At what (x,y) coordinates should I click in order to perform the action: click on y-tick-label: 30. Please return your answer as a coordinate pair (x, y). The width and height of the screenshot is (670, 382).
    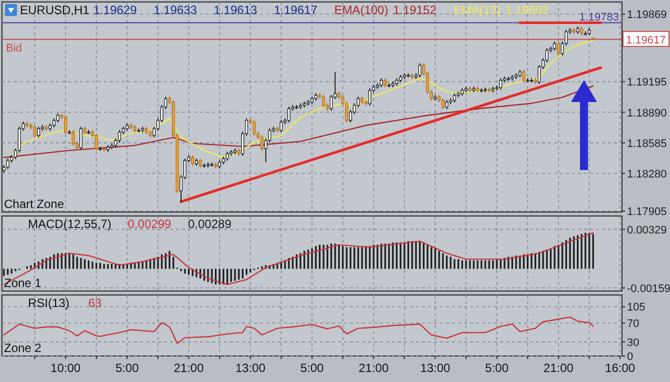
    Looking at the image, I should click on (633, 342).